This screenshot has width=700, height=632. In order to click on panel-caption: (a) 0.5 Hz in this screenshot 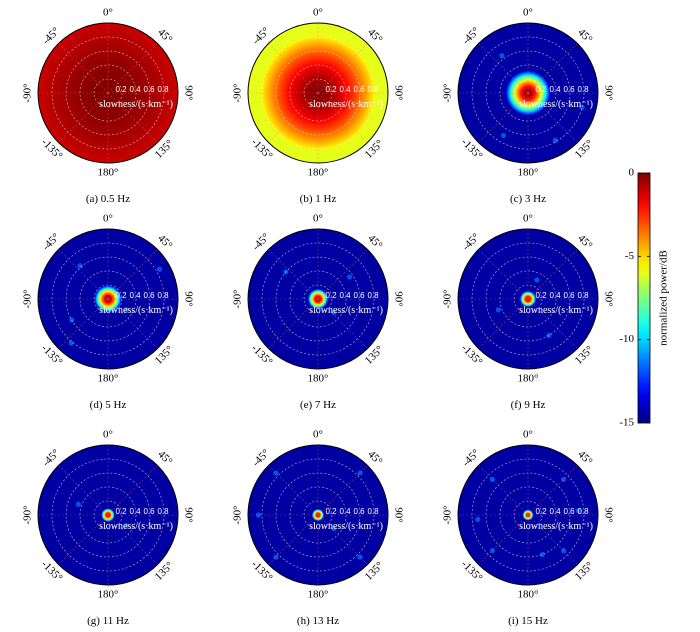, I will do `click(108, 199)`.